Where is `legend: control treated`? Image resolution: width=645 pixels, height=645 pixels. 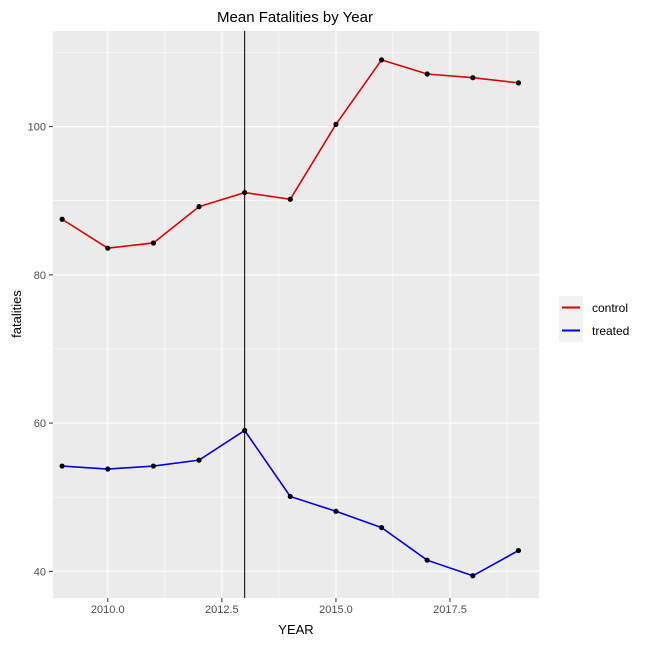 legend: control treated is located at coordinates (594, 319).